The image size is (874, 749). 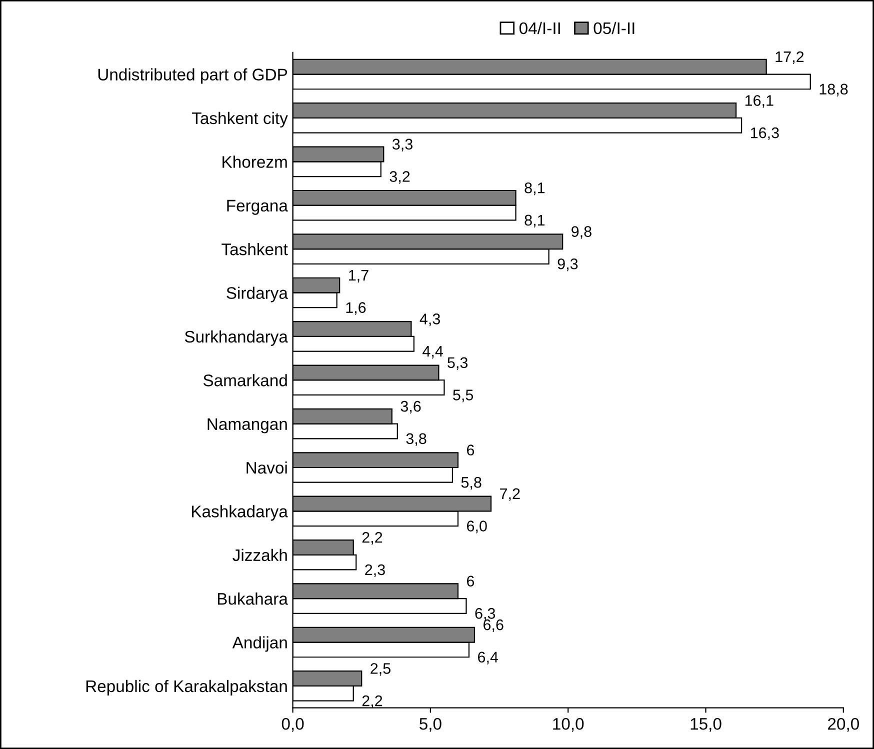 I want to click on y-tick-label: Samarkand, so click(x=245, y=380).